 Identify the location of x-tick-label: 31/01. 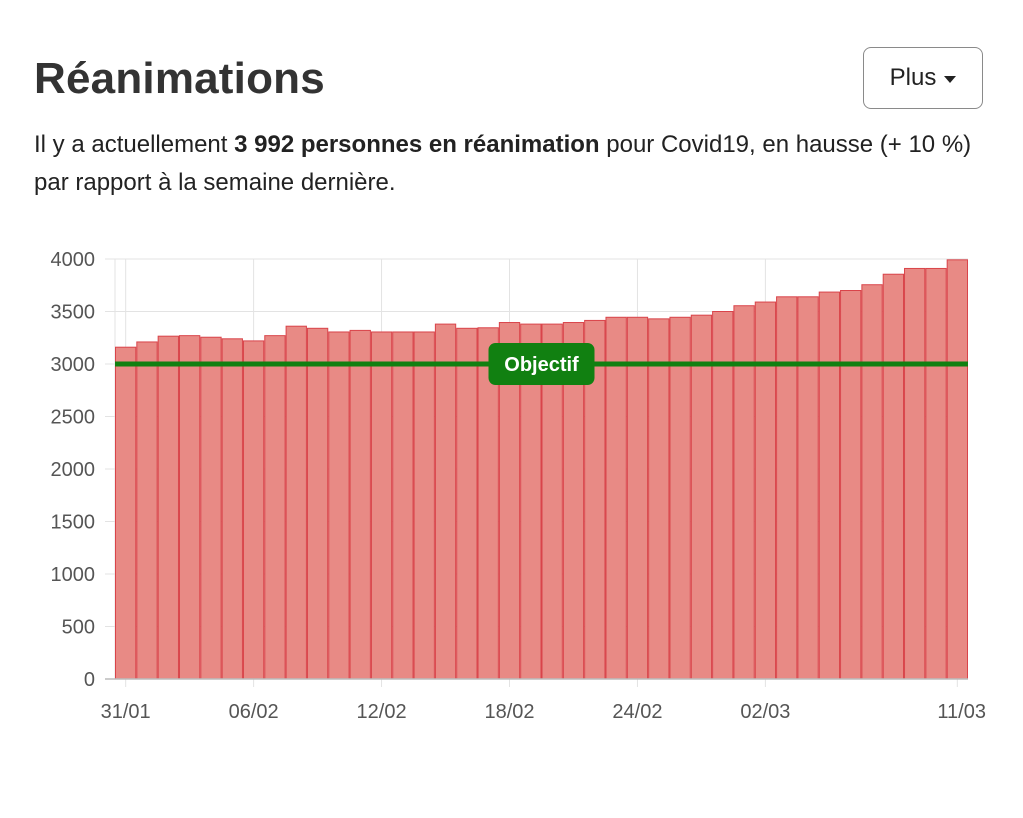
(126, 712).